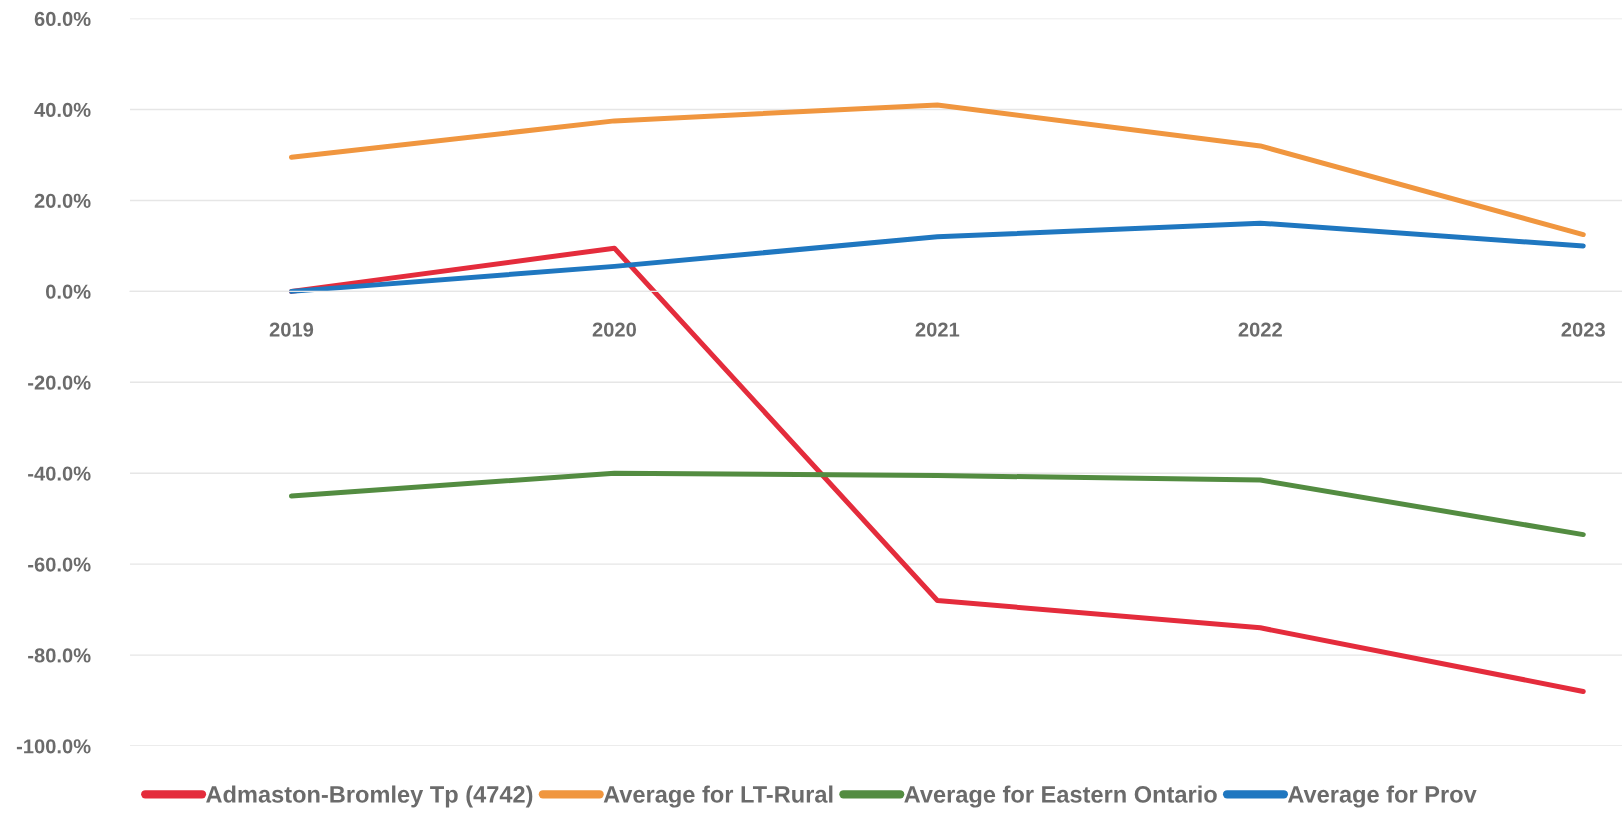 Image resolution: width=1622 pixels, height=819 pixels. I want to click on x-tick-label: 2021, so click(937, 329).